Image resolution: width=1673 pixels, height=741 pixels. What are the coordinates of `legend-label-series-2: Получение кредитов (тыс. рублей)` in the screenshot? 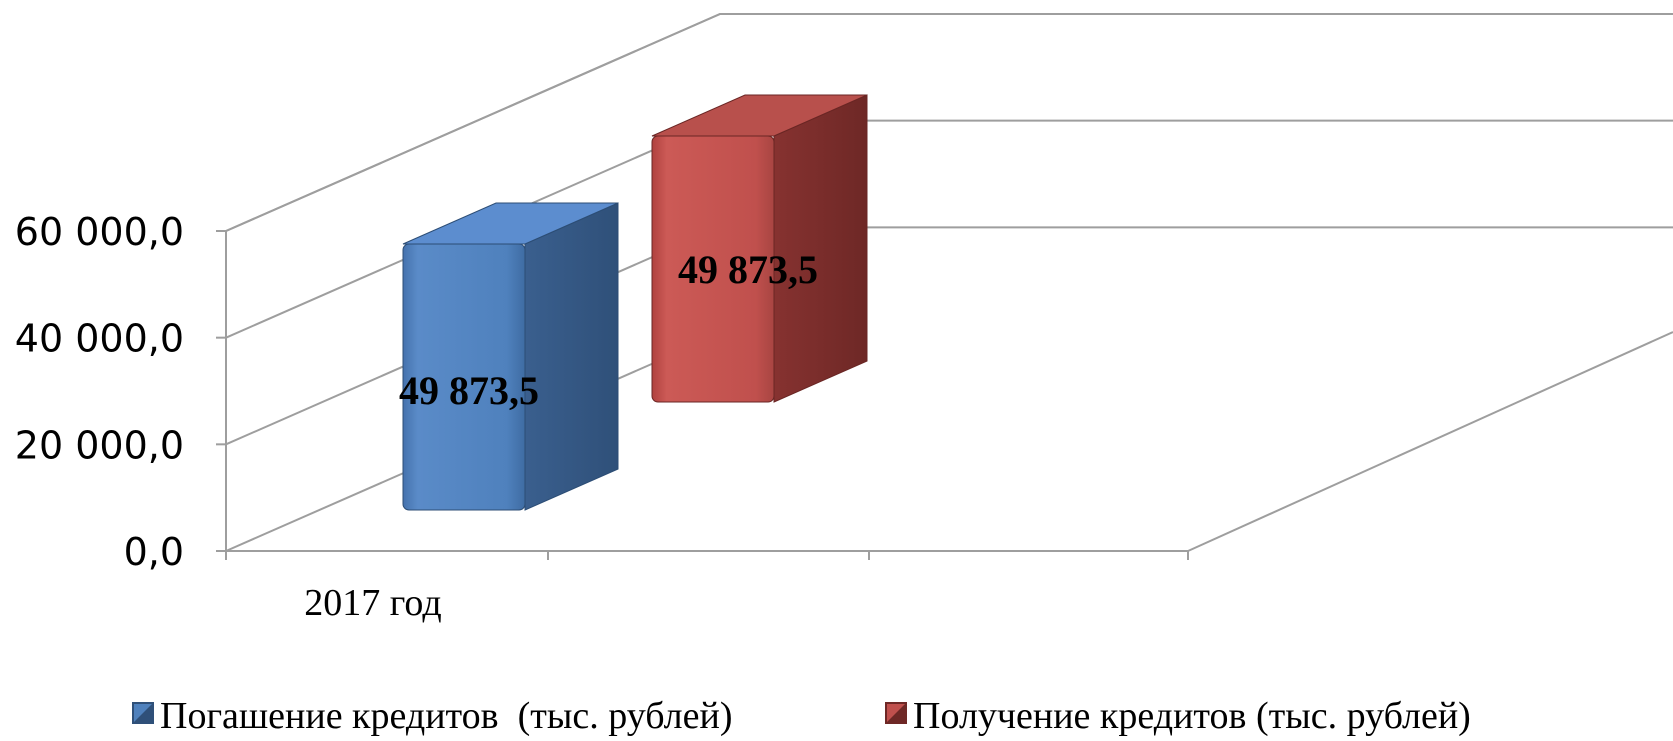 It's located at (1192, 716).